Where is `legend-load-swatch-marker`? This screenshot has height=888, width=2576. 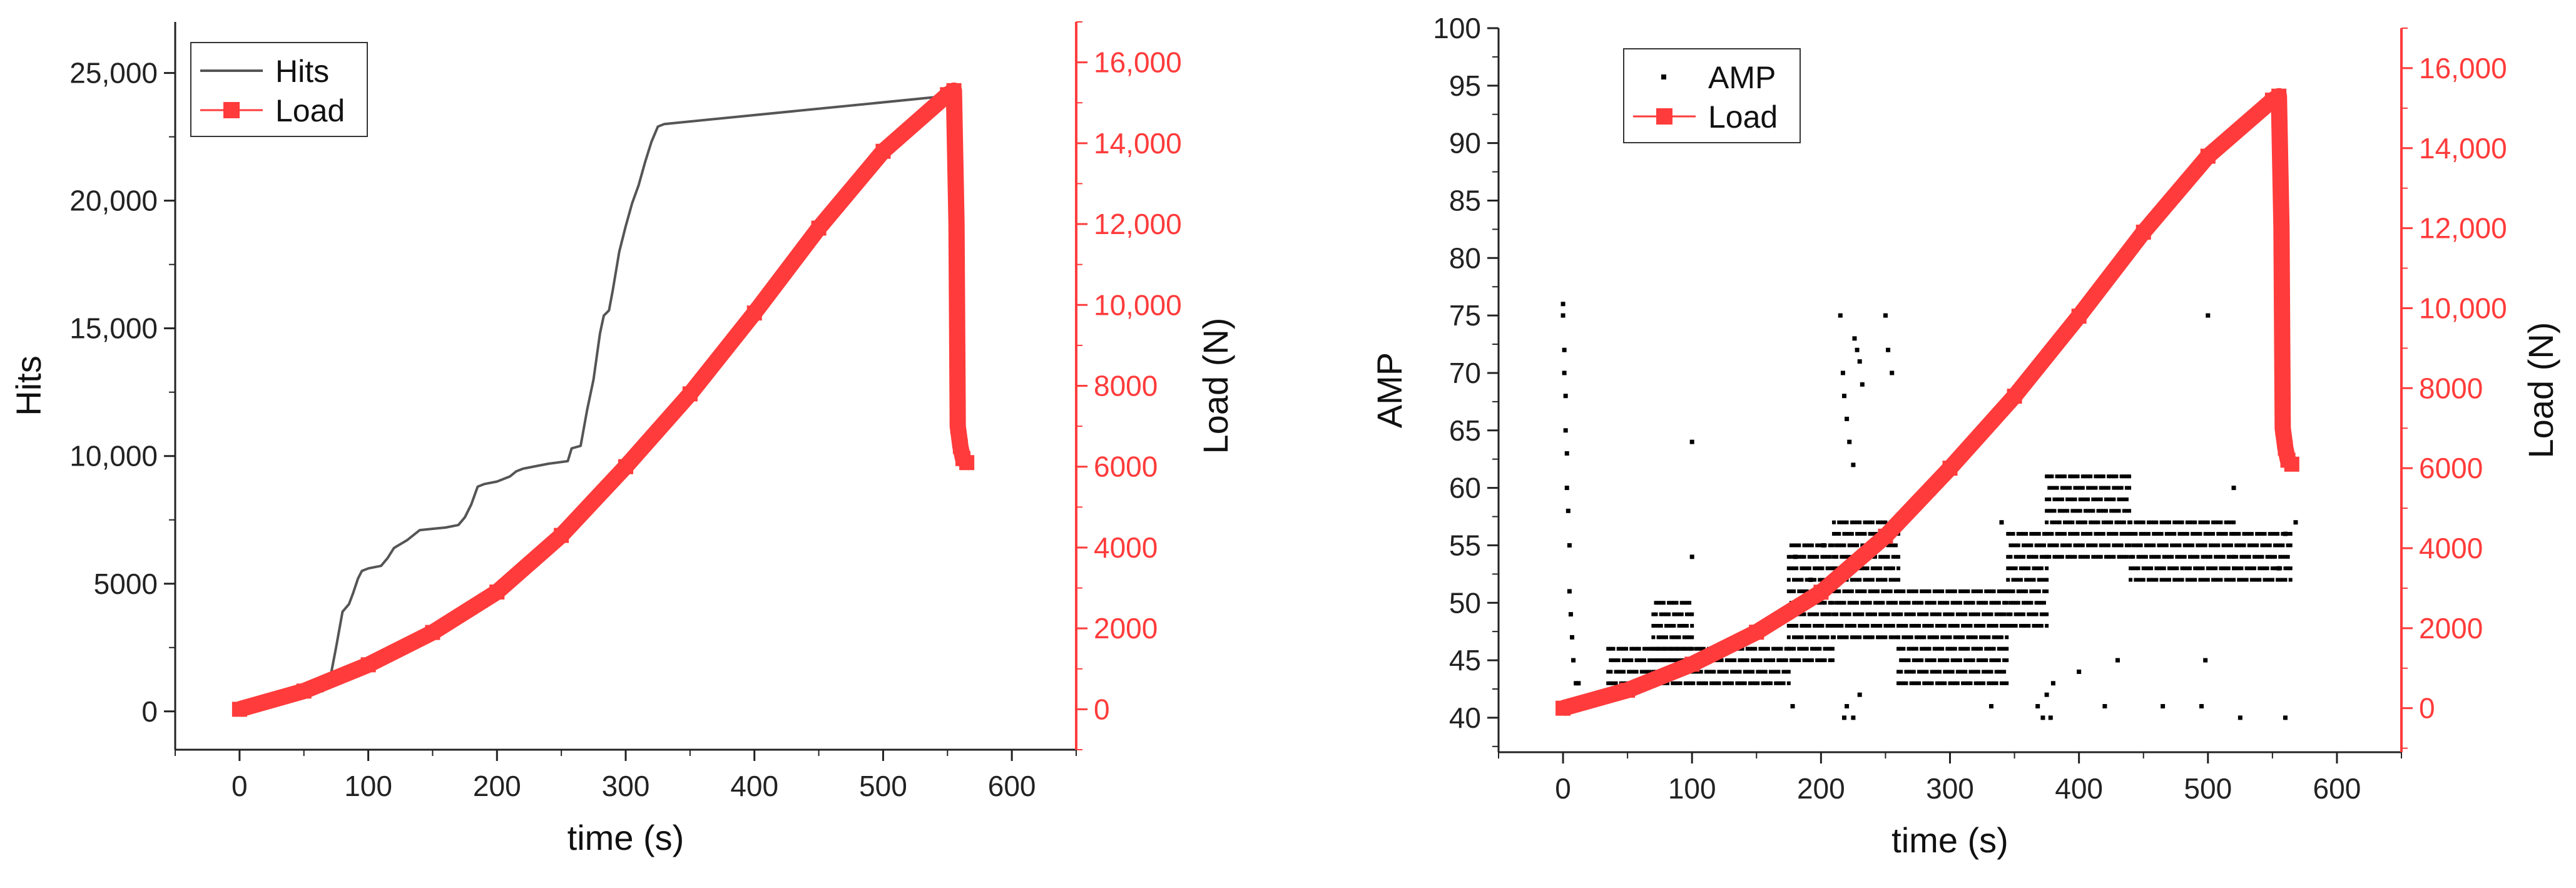 legend-load-swatch-marker is located at coordinates (232, 110).